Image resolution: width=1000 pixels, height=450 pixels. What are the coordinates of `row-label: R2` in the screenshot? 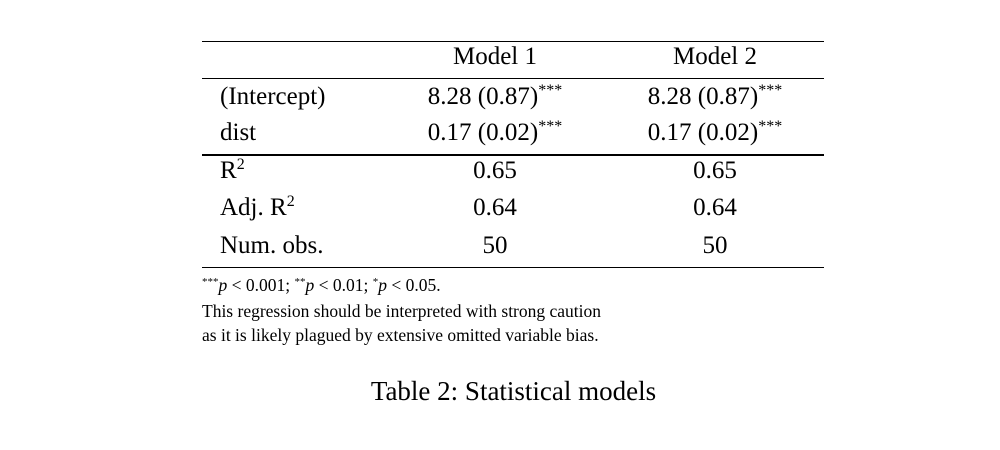 It's located at (232, 171).